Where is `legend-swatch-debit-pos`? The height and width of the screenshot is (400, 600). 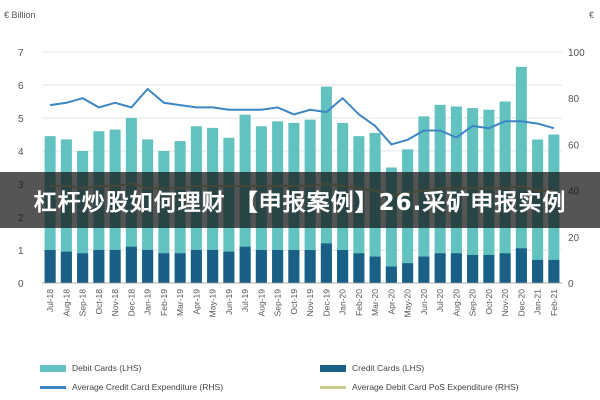 legend-swatch-debit-pos is located at coordinates (333, 387).